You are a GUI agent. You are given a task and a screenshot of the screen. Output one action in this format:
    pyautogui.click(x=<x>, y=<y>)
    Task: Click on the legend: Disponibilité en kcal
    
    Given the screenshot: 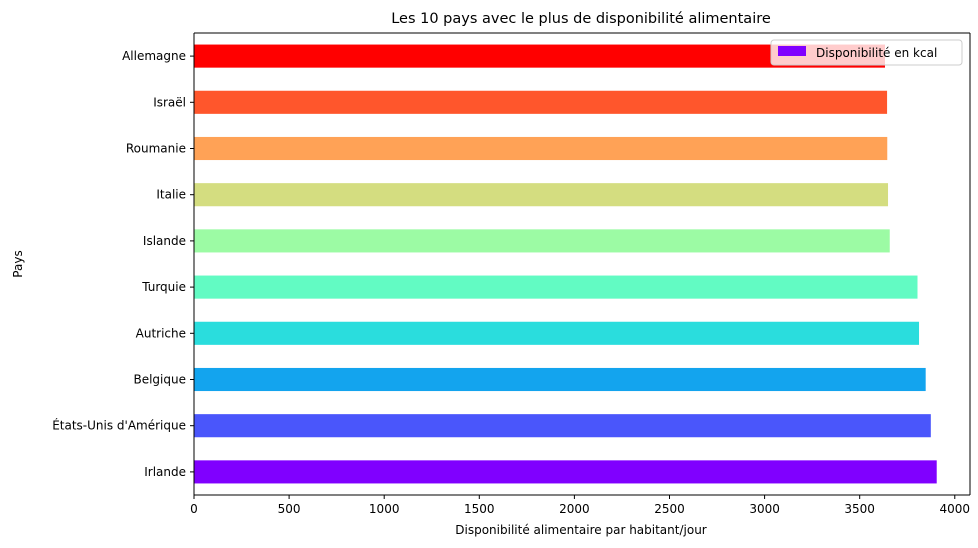 What is the action you would take?
    pyautogui.click(x=866, y=52)
    